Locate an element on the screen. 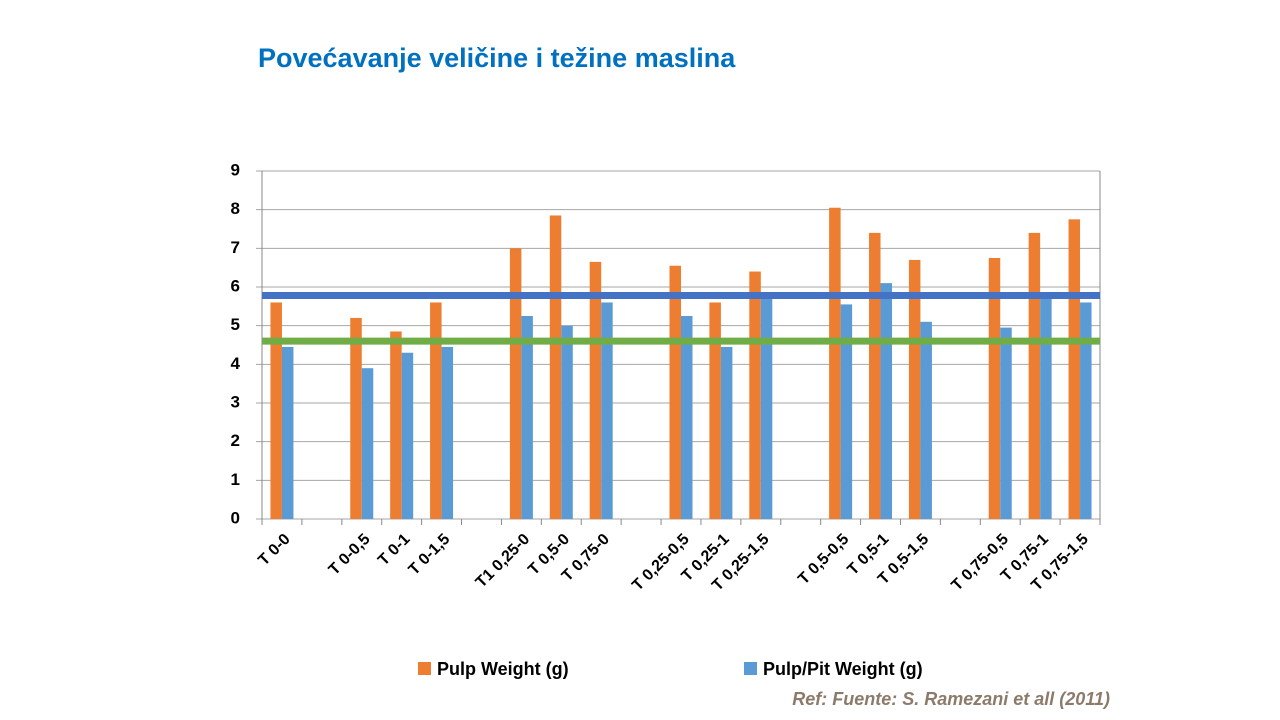 Image resolution: width=1280 pixels, height=720 pixels. y-tick-label: 4 is located at coordinates (236, 363).